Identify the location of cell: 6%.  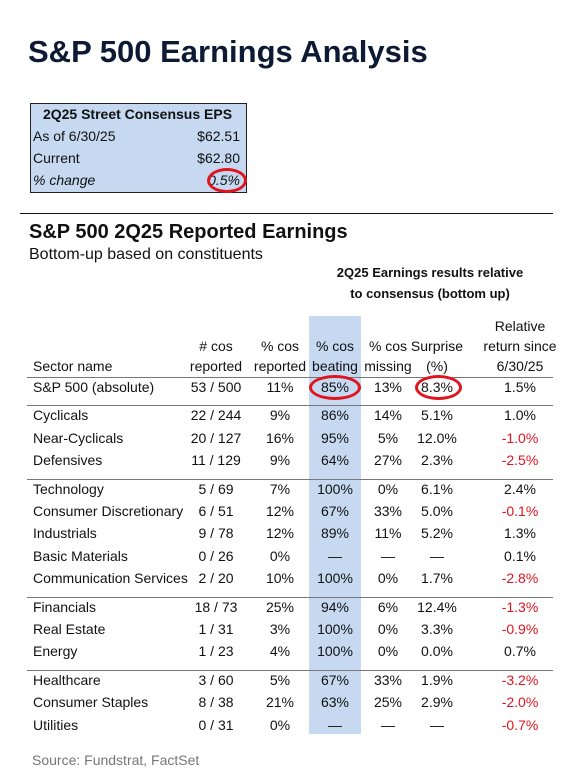
(388, 606).